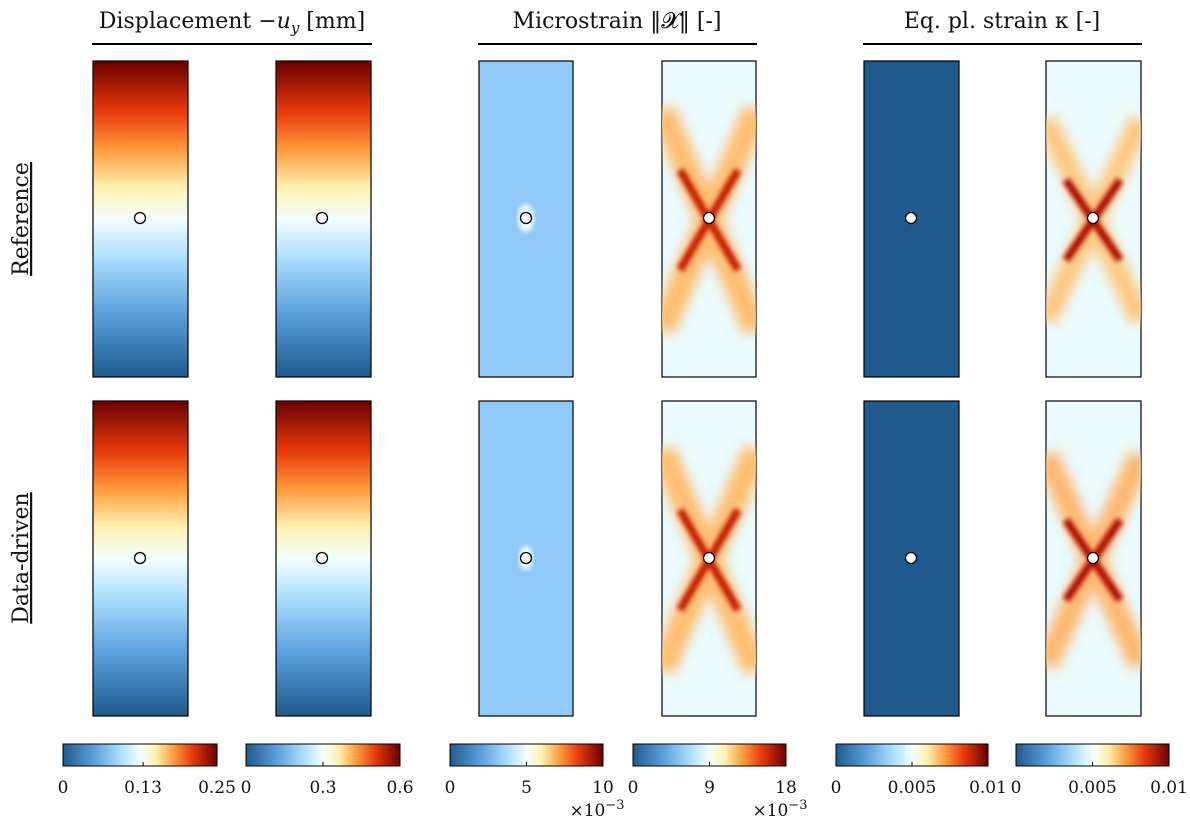 This screenshot has width=1190, height=825. Describe the element at coordinates (21, 557) in the screenshot. I see `row-label: Data-driven` at that location.